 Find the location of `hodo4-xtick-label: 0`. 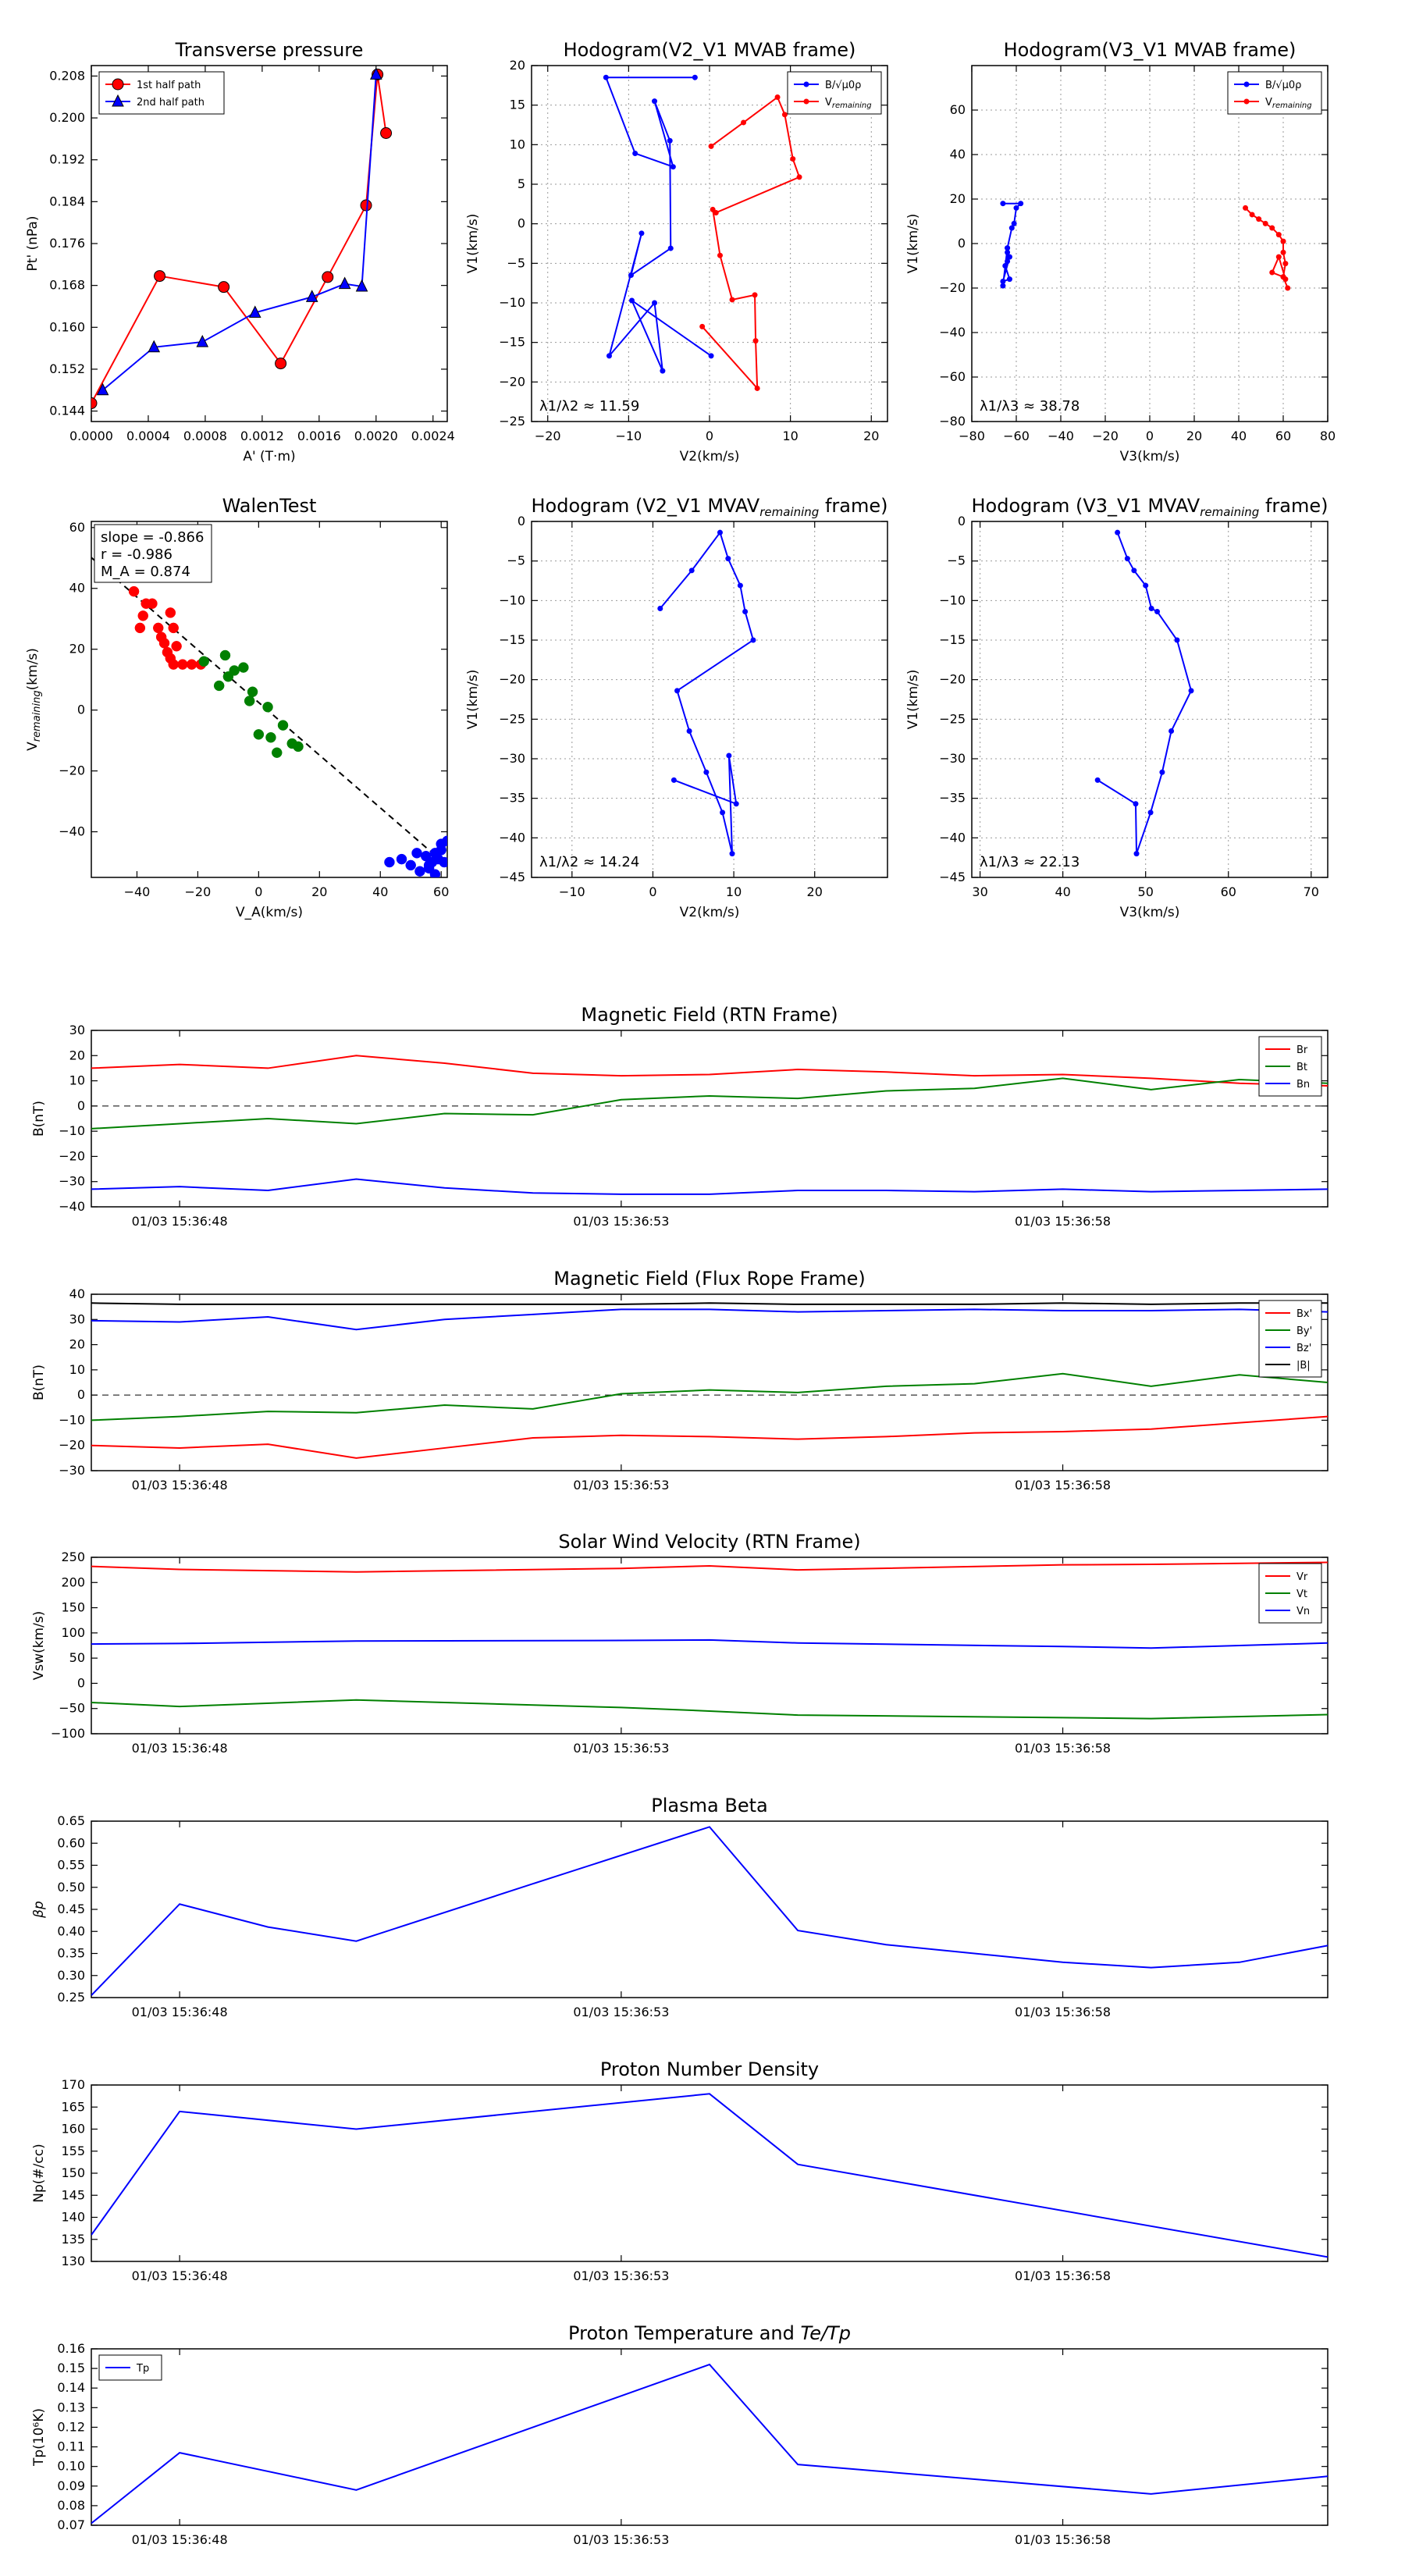

hodo4-xtick-label: 0 is located at coordinates (652, 891).